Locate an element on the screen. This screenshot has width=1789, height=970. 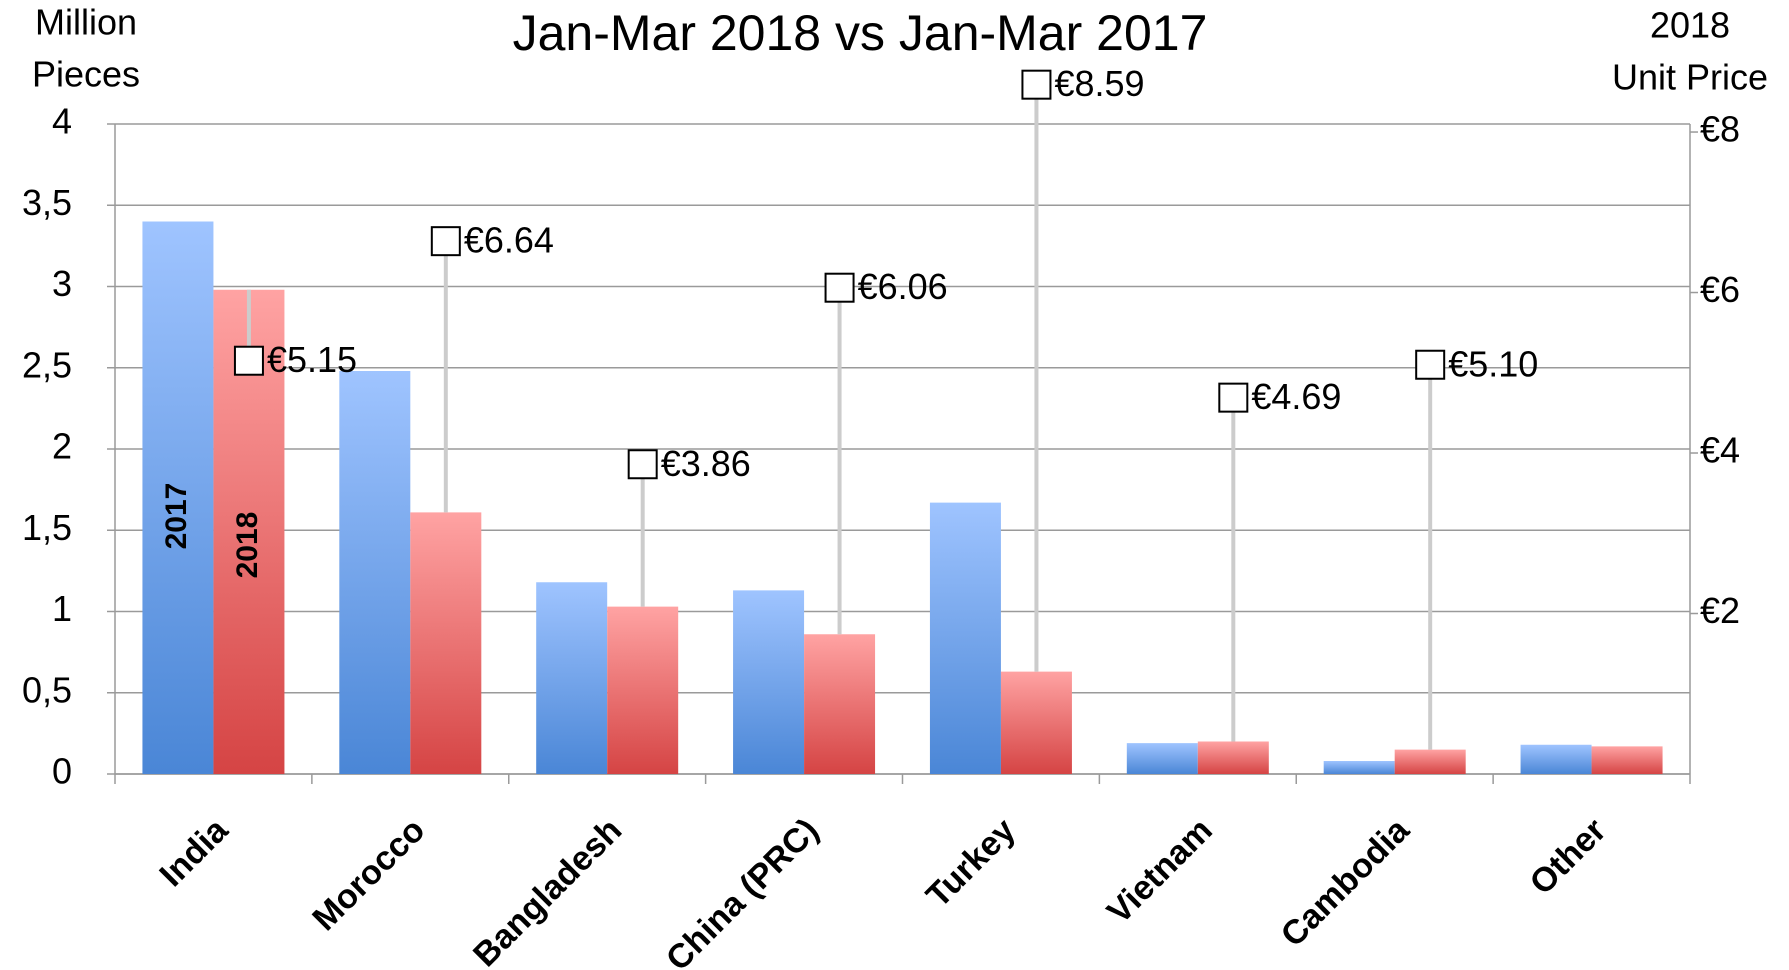
y-tick-label: 0 is located at coordinates (62, 771).